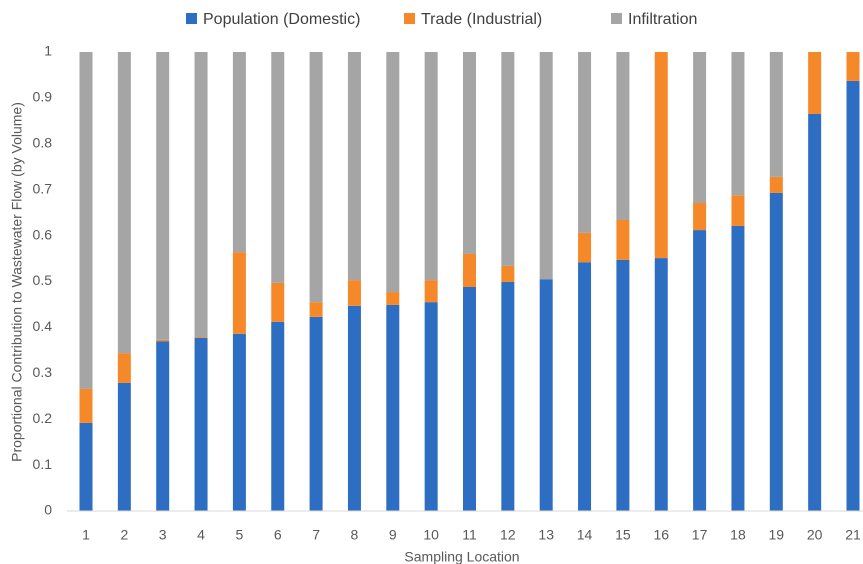 This screenshot has height=564, width=863. What do you see at coordinates (240, 535) in the screenshot?
I see `x-tick-label: 5` at bounding box center [240, 535].